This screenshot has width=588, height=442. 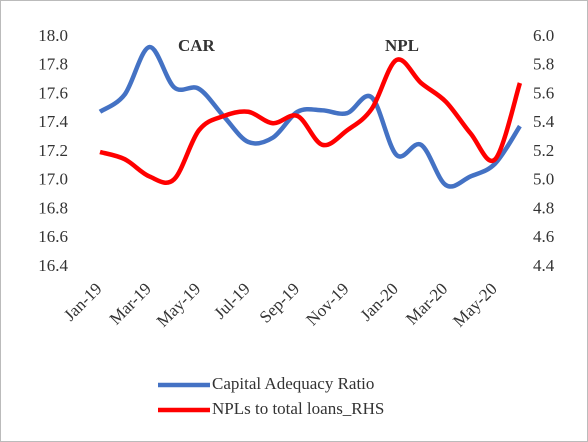 I want to click on y-tick-label: 5.0, so click(x=543, y=179).